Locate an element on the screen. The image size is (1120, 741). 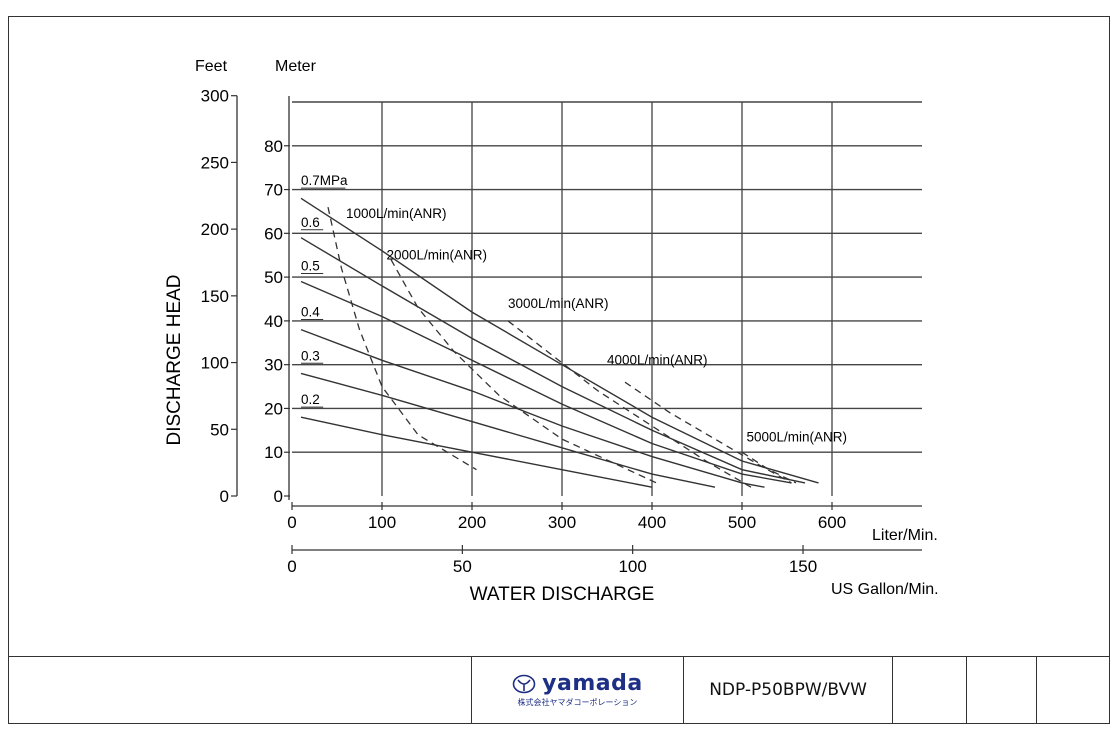
pressure-line-0.5 is located at coordinates (546, 382).